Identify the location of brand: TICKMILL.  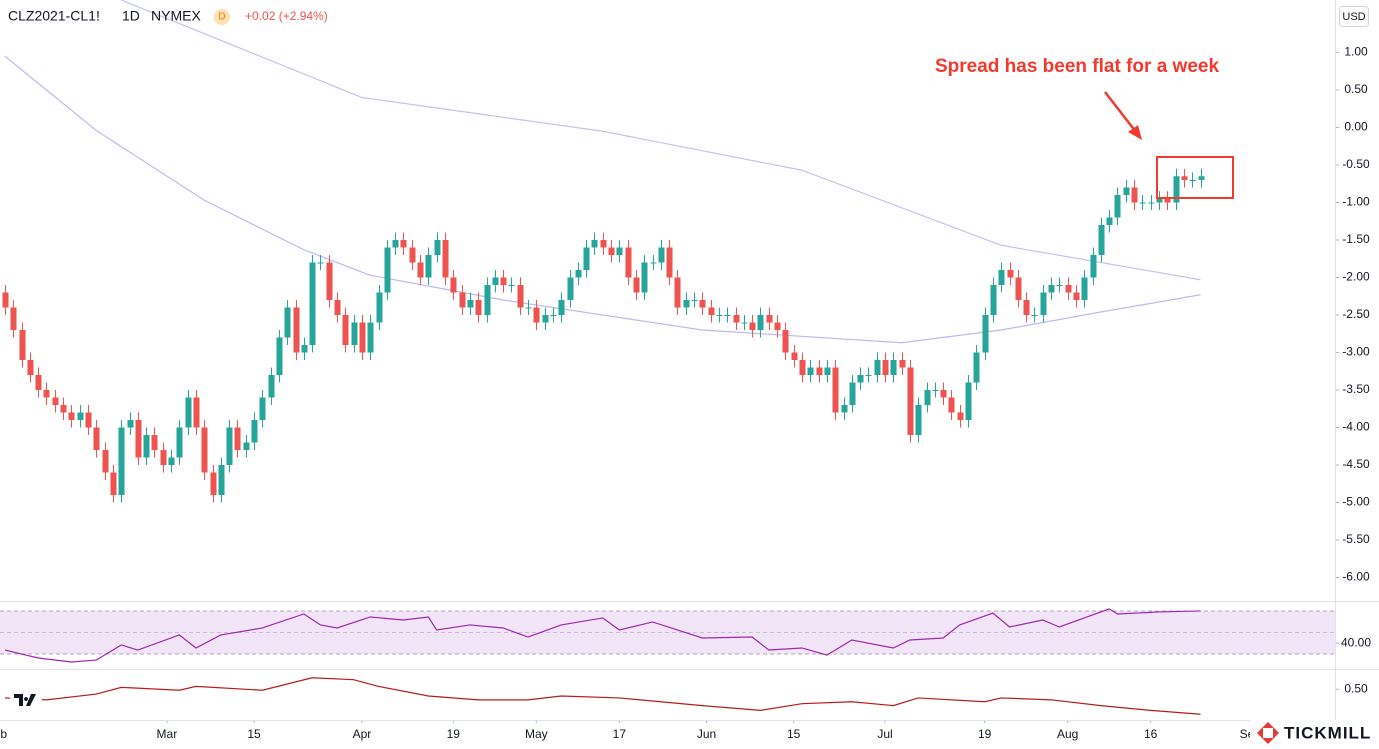
(1327, 732).